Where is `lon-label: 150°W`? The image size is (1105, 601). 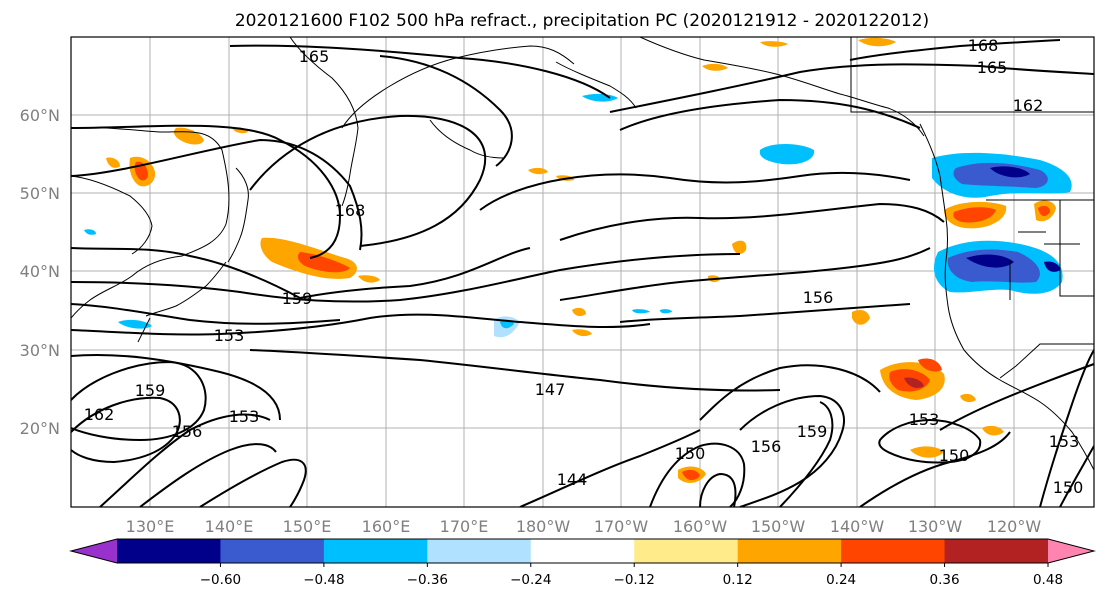 lon-label: 150°W is located at coordinates (778, 526).